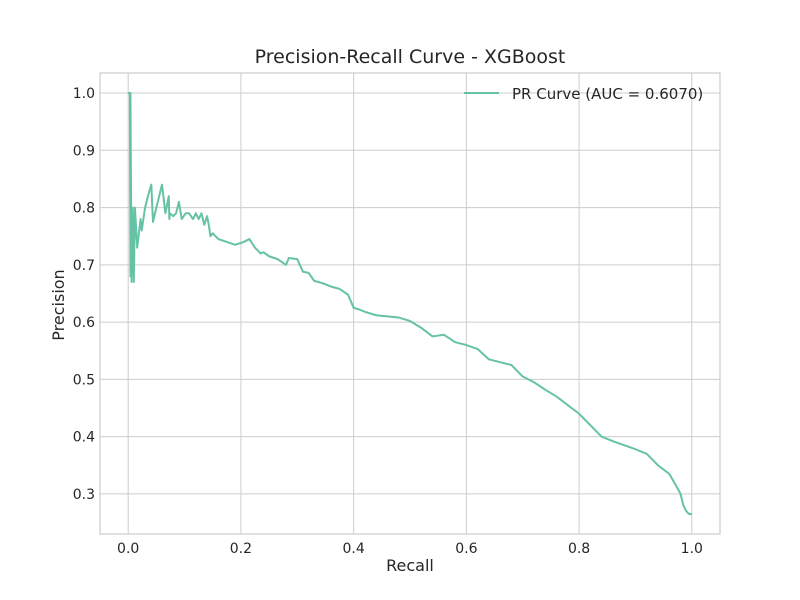  I want to click on x-axis-label: Recall, so click(410, 565).